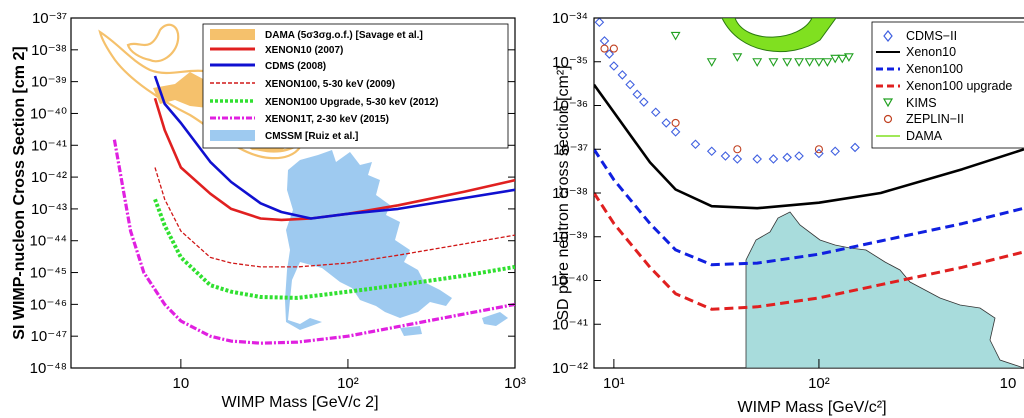  Describe the element at coordinates (295, 66) in the screenshot. I see `legend-label-cdms: CDMS (2008)` at that location.